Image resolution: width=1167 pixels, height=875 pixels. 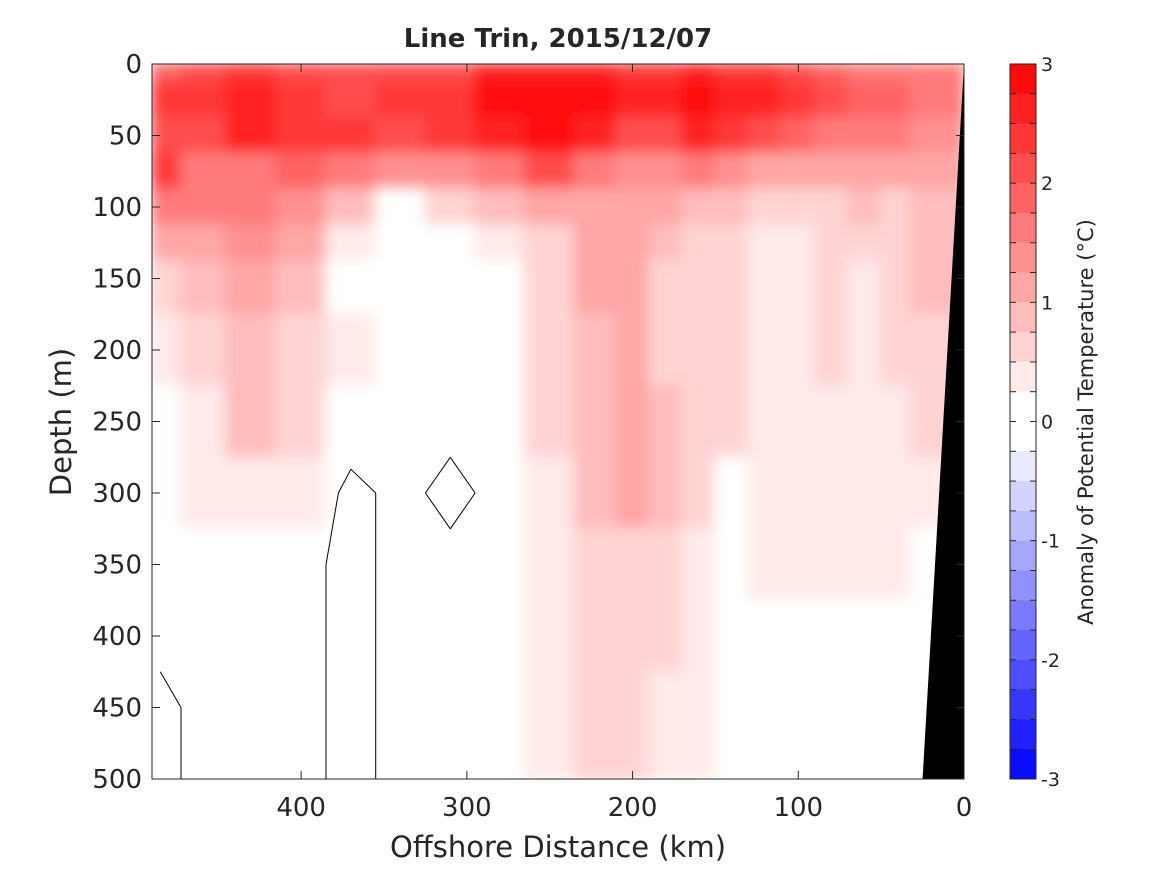 I want to click on colorbar-tick-label: -3, so click(x=1050, y=780).